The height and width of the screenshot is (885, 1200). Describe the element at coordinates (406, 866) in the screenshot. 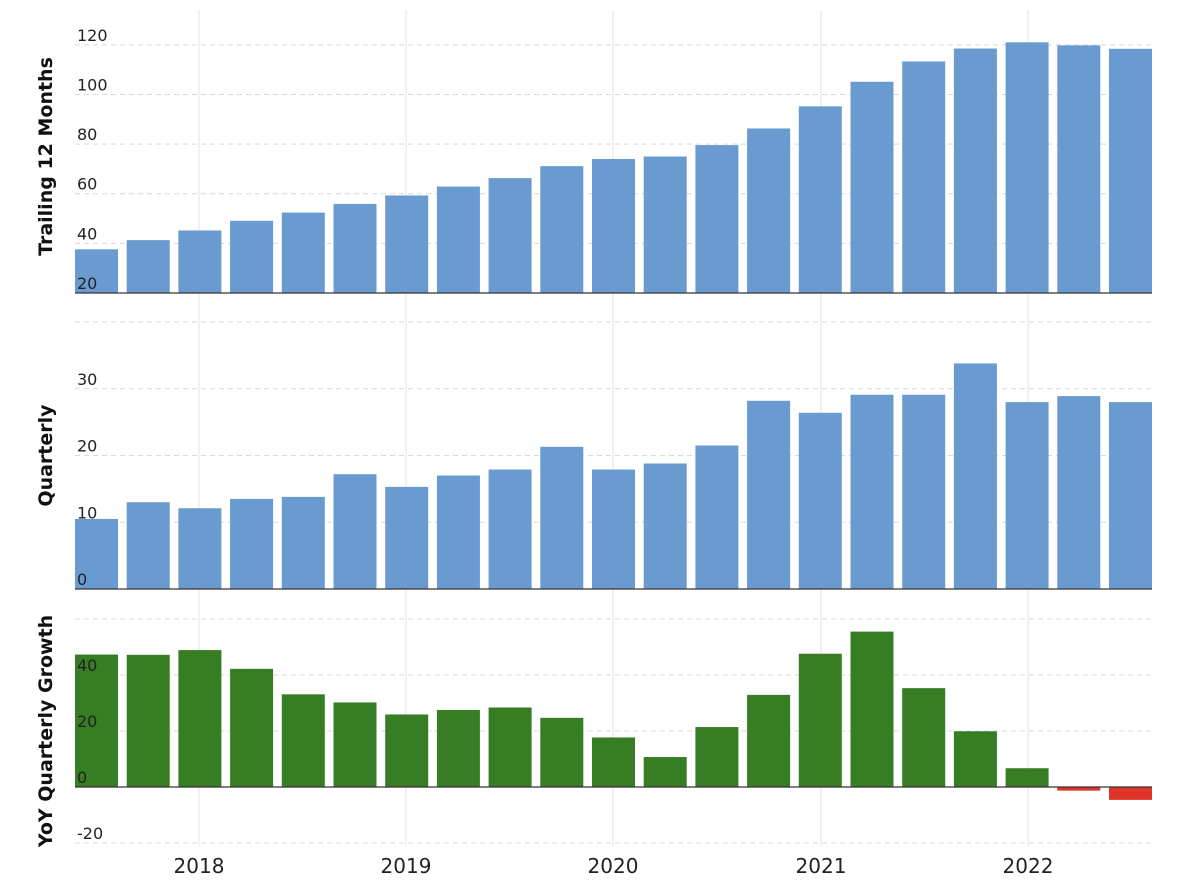

I see `x-tick-label: 2019` at that location.